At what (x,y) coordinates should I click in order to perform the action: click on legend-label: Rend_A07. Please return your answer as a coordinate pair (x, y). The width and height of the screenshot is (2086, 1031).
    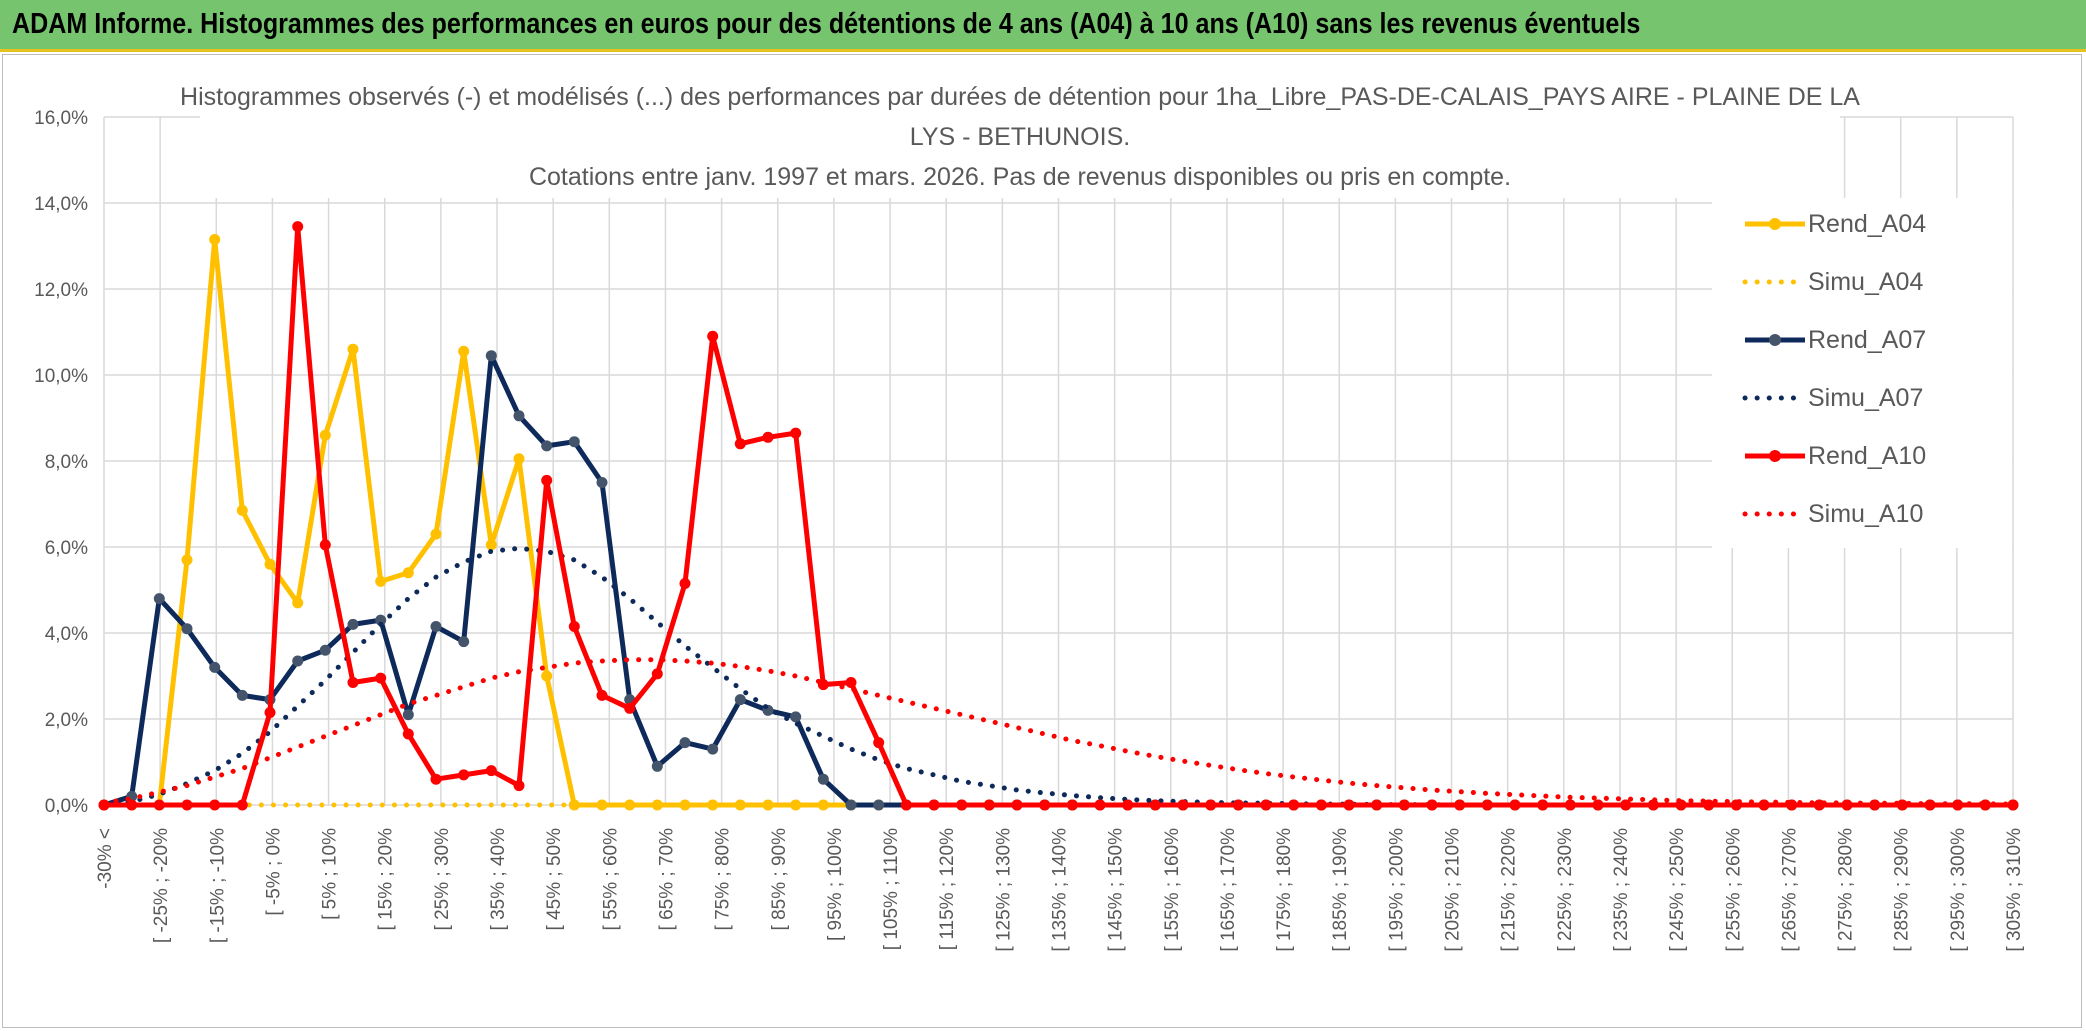
    Looking at the image, I should click on (1867, 340).